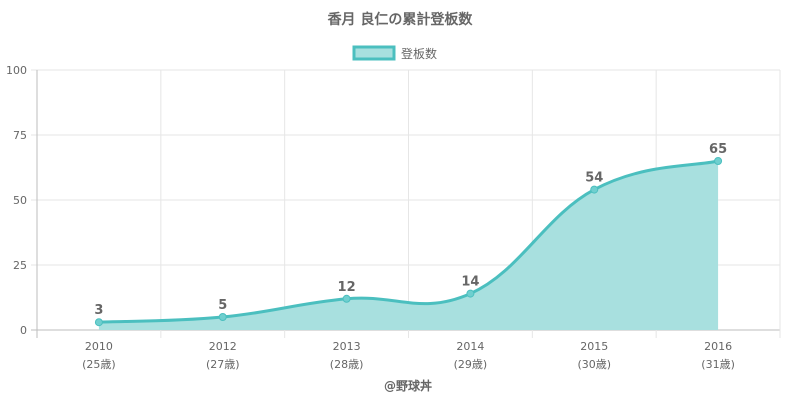 The height and width of the screenshot is (400, 800). I want to click on chart-title: 香月 良仁の累計登板数, so click(400, 19).